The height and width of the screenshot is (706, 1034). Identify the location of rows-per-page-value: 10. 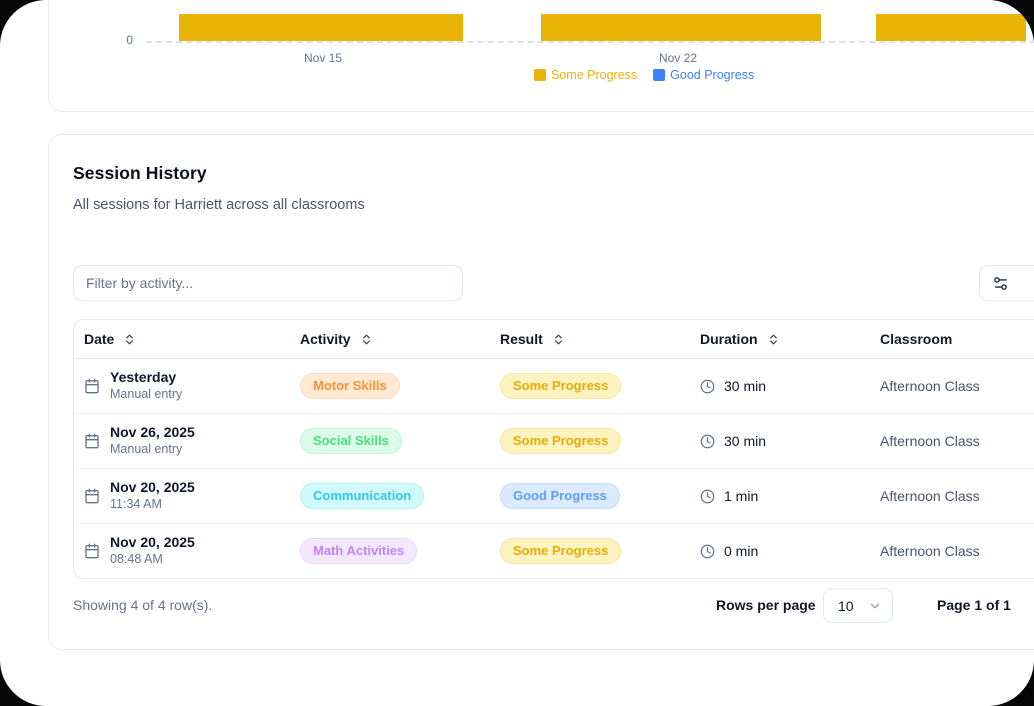
(846, 605).